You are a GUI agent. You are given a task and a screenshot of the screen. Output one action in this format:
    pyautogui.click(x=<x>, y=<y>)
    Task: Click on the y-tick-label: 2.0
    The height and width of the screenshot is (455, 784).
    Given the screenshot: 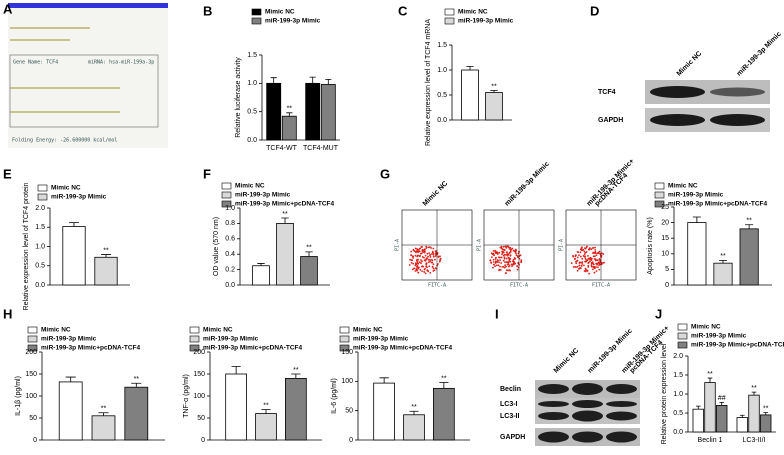 What is the action you would take?
    pyautogui.click(x=40, y=208)
    